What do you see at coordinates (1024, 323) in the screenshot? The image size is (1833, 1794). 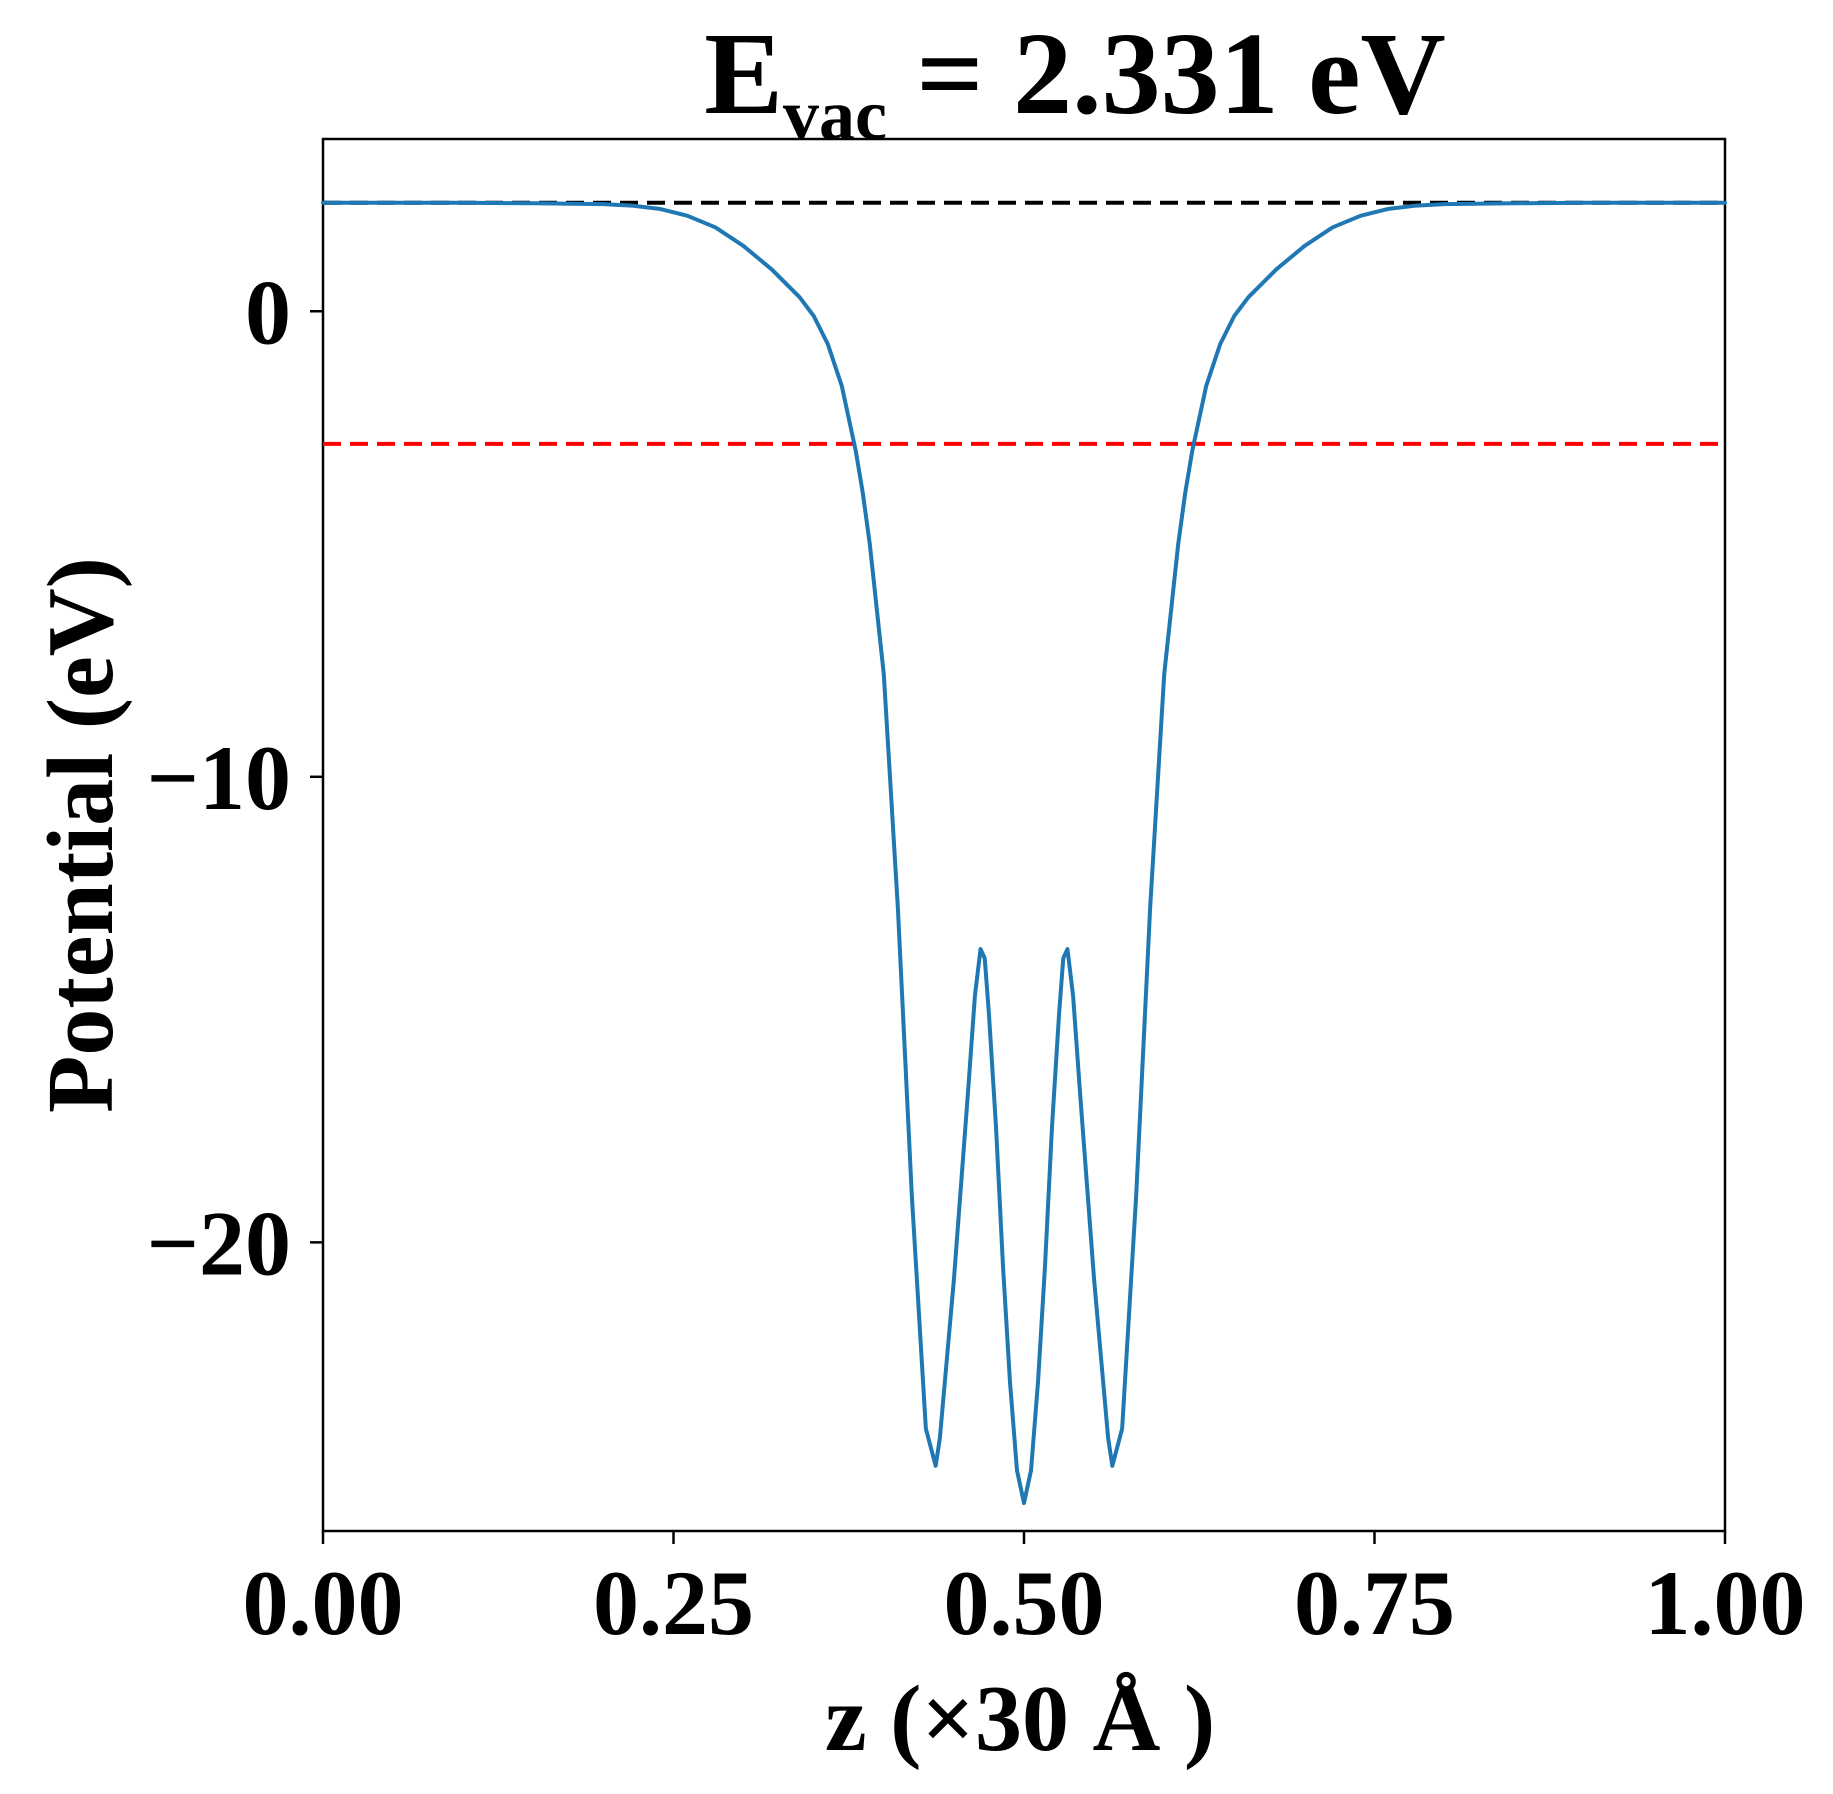 I see `reference-lines` at bounding box center [1024, 323].